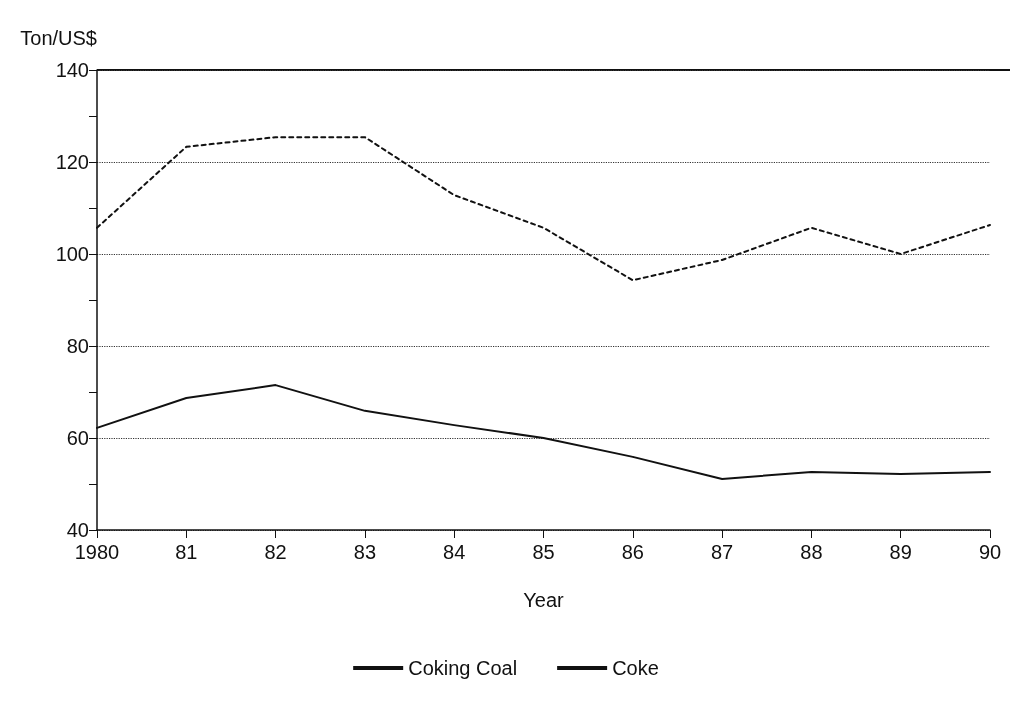 The height and width of the screenshot is (703, 1012). What do you see at coordinates (77, 438) in the screenshot?
I see `y-tick-label: 60` at bounding box center [77, 438].